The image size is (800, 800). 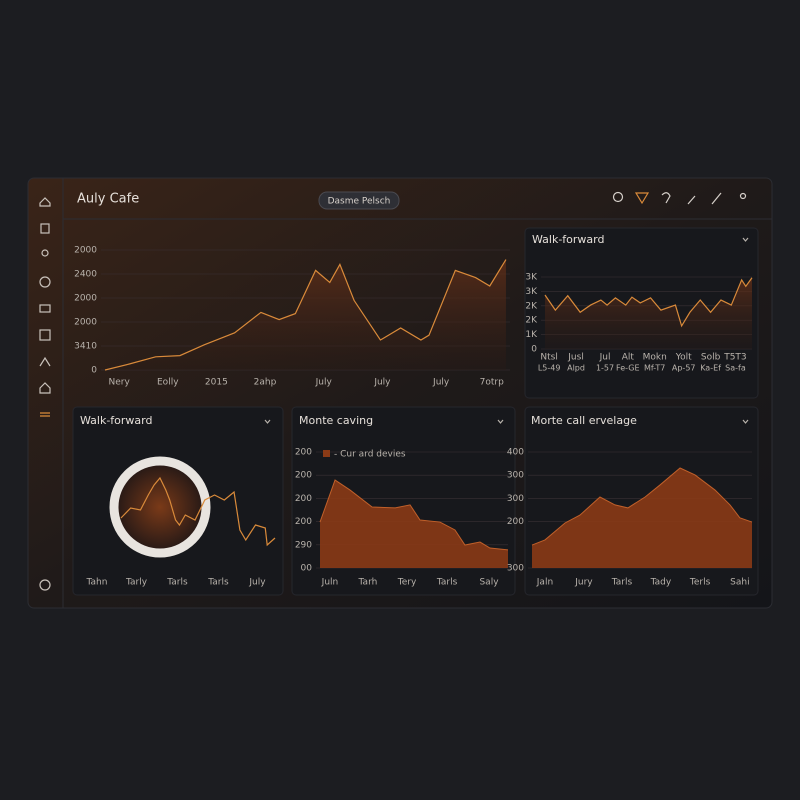 I want to click on x-sub-label: Sa-fa, so click(x=735, y=368).